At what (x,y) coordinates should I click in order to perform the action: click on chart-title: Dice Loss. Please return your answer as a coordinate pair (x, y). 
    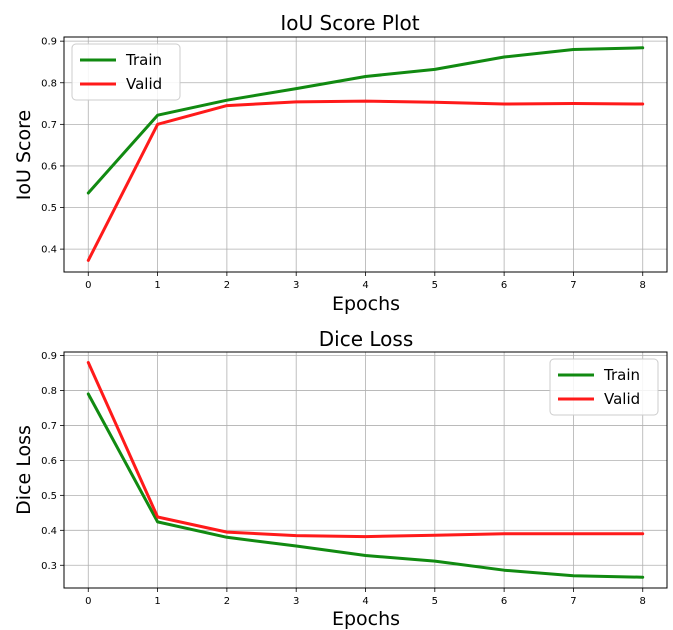
    Looking at the image, I should click on (366, 339).